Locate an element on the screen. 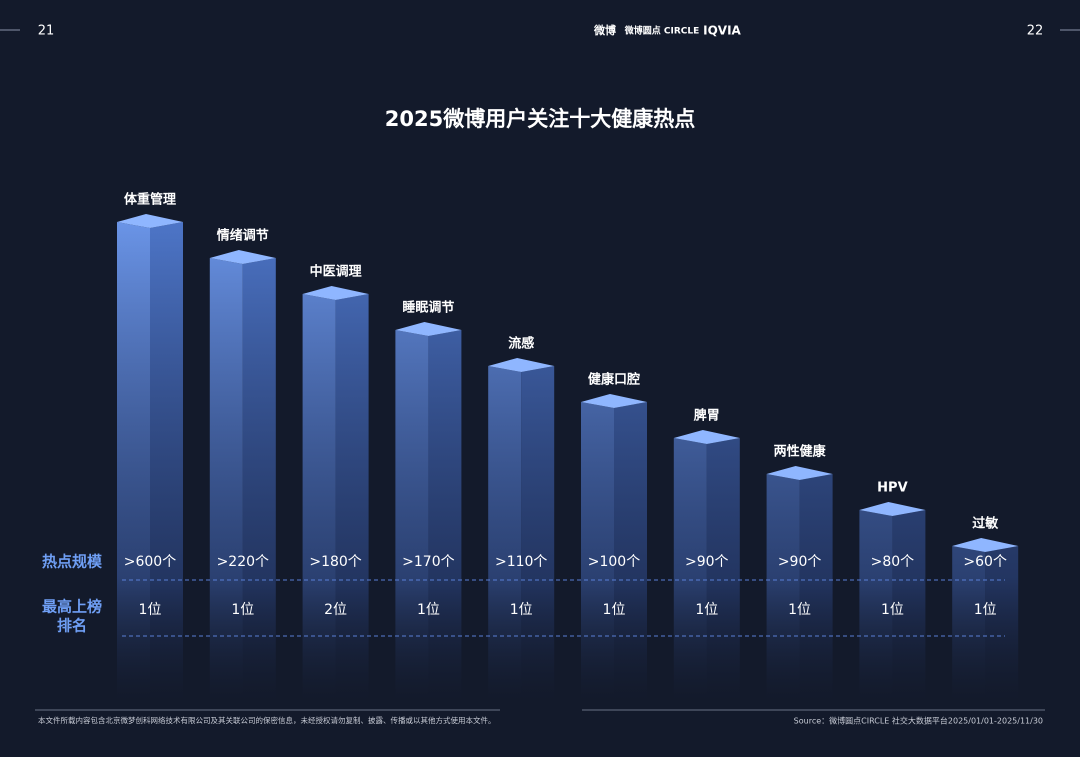 The height and width of the screenshot is (757, 1080). row-label: 最高上榜 is located at coordinates (72, 607).